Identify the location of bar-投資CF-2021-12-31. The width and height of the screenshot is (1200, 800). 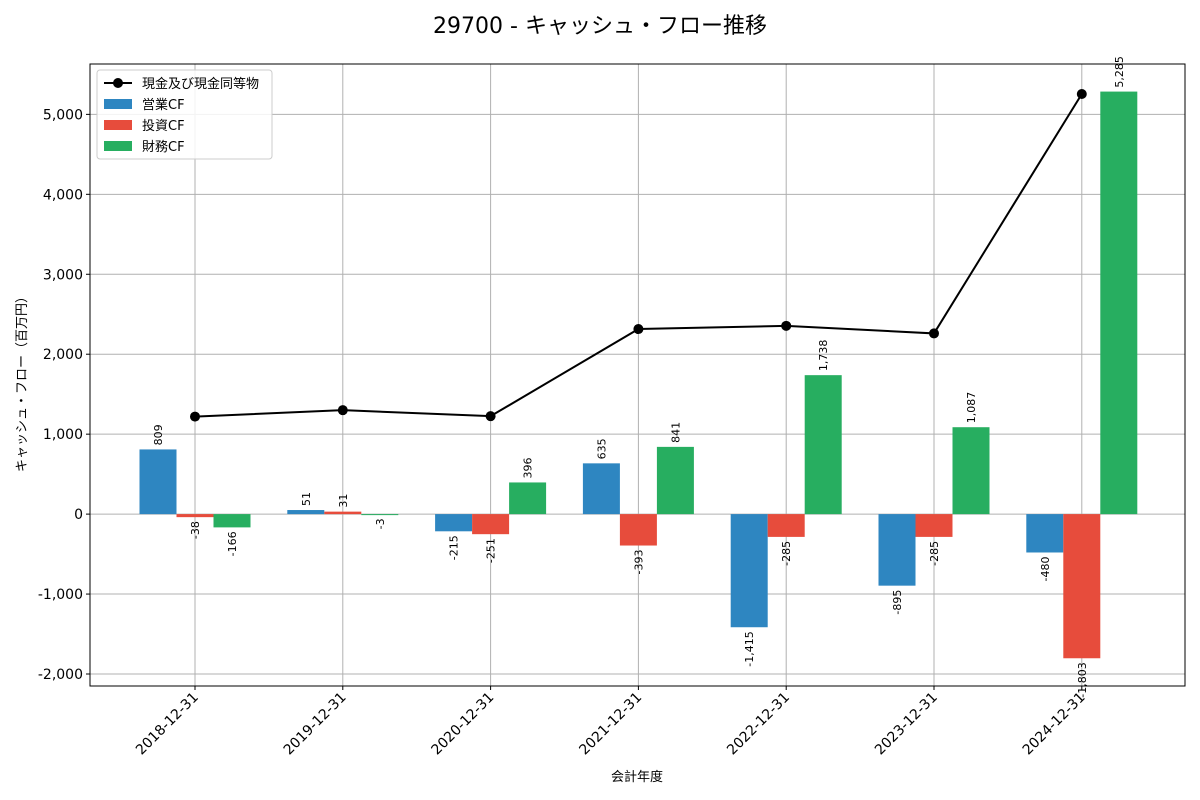
(638, 530).